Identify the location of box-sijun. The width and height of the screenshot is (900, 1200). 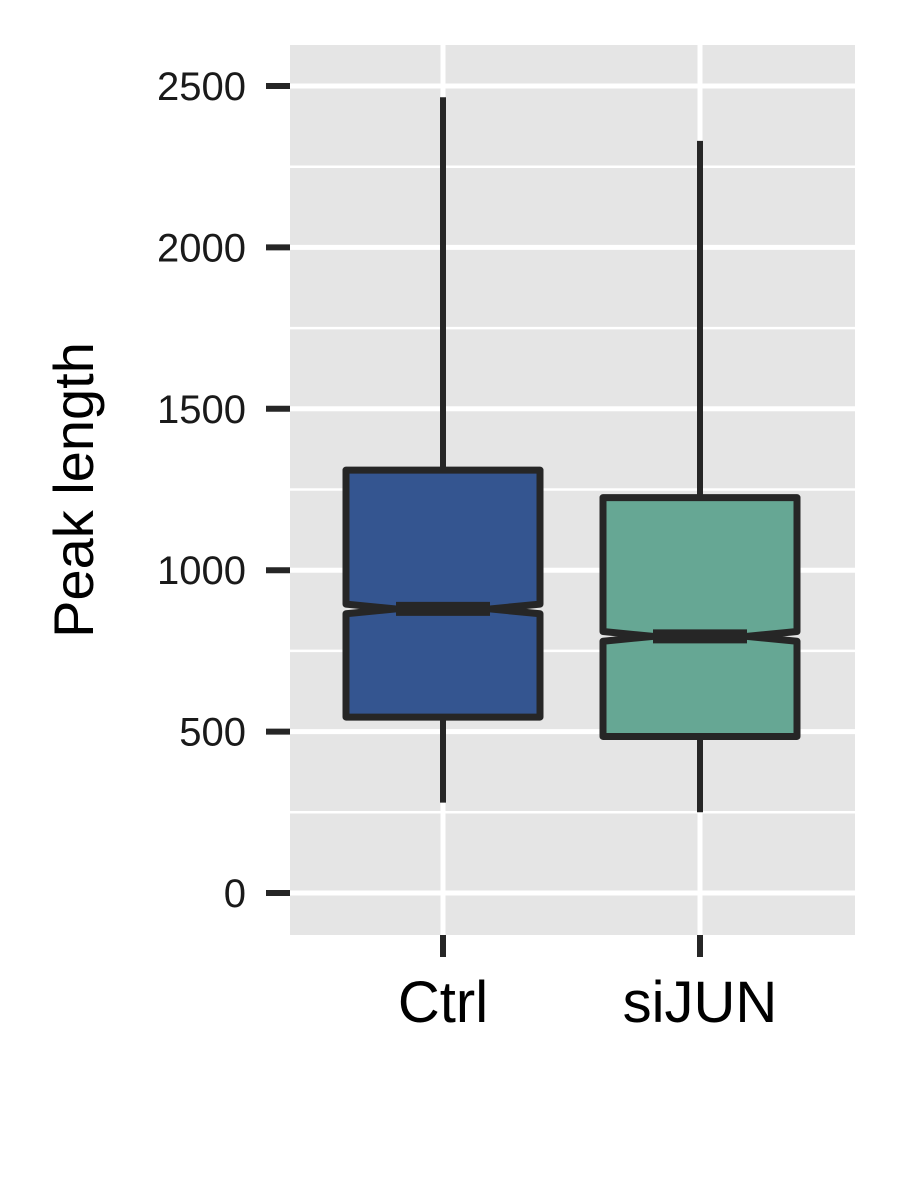
(700, 476).